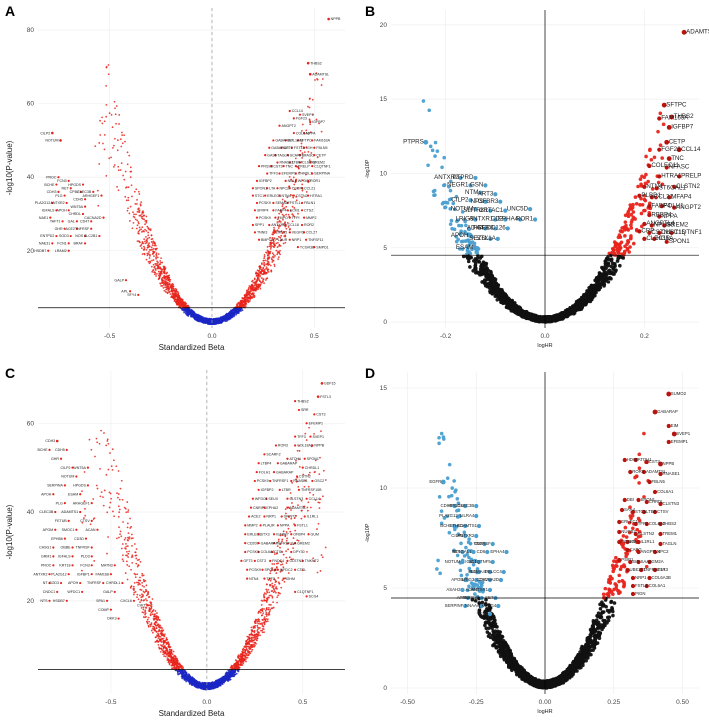 The height and width of the screenshot is (728, 709). I want to click on y-tick-label: 5, so click(385, 248).